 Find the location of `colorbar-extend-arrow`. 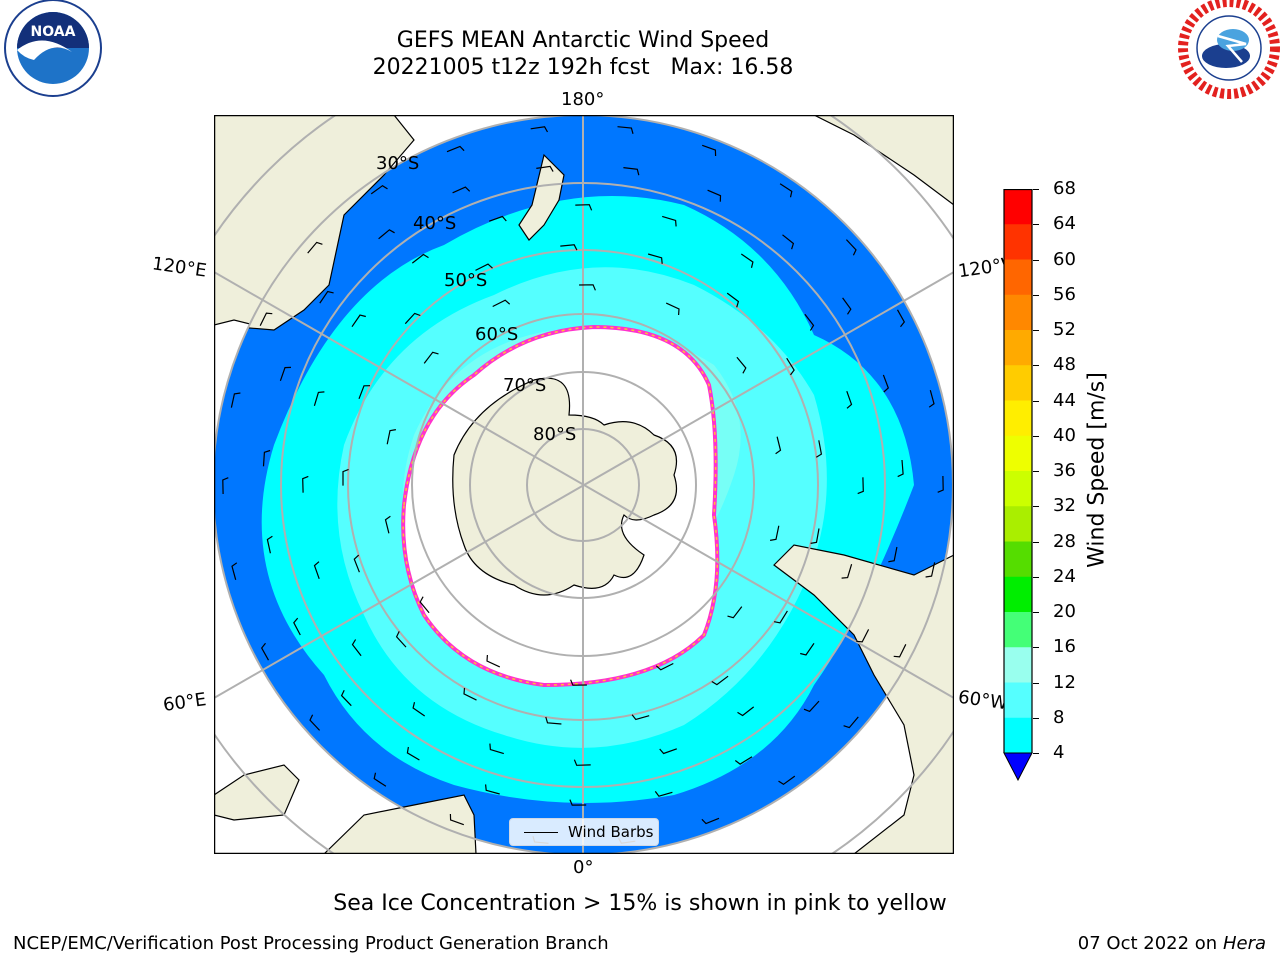

colorbar-extend-arrow is located at coordinates (1018, 767).